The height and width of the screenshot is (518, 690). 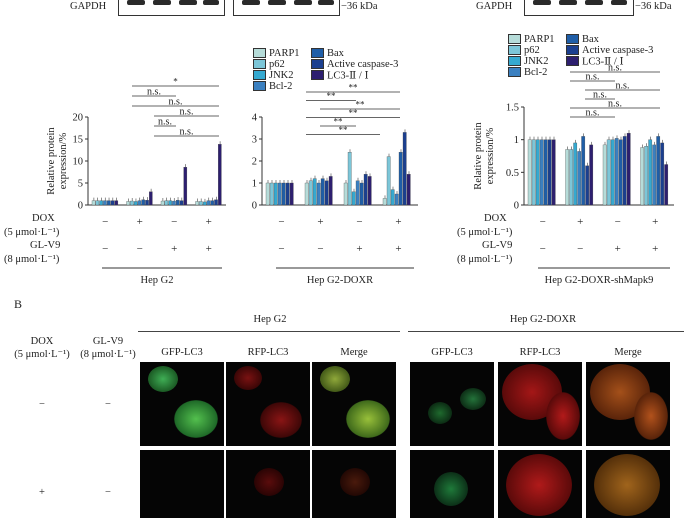 What do you see at coordinates (270, 319) in the screenshot?
I see `panel-b-group1: Hep G2` at bounding box center [270, 319].